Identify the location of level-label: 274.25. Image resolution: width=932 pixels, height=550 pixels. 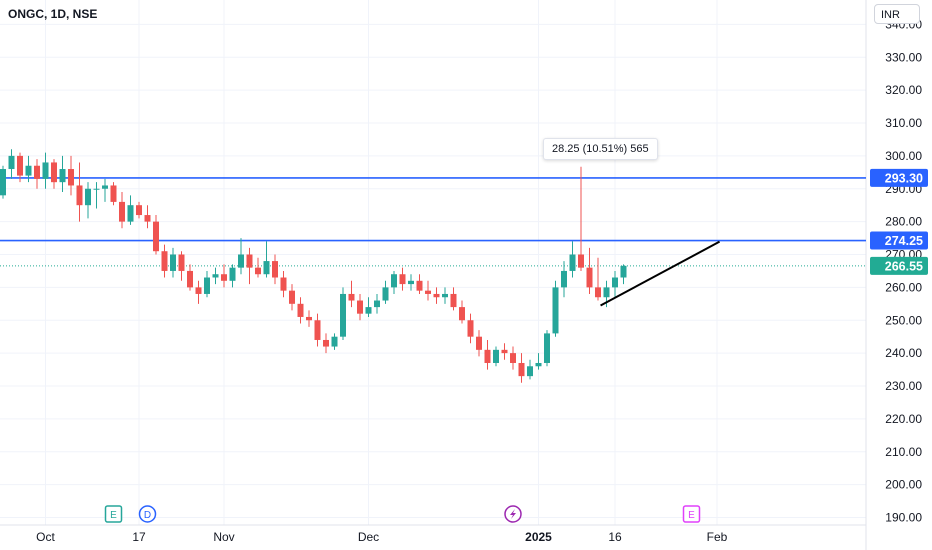
(904, 241).